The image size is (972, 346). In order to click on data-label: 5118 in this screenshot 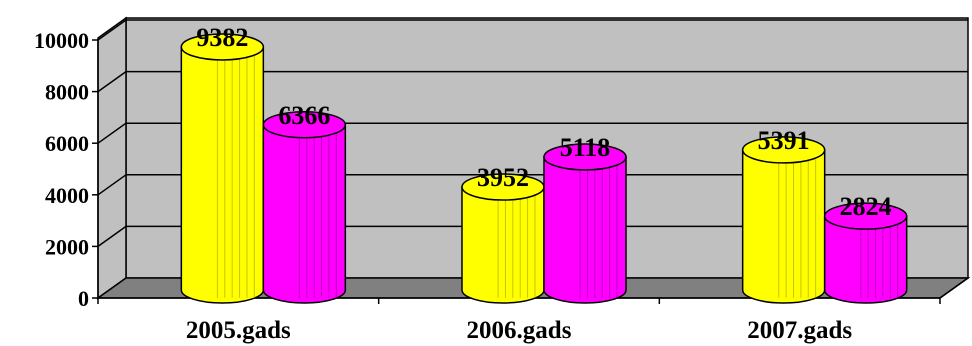, I will do `click(585, 147)`.